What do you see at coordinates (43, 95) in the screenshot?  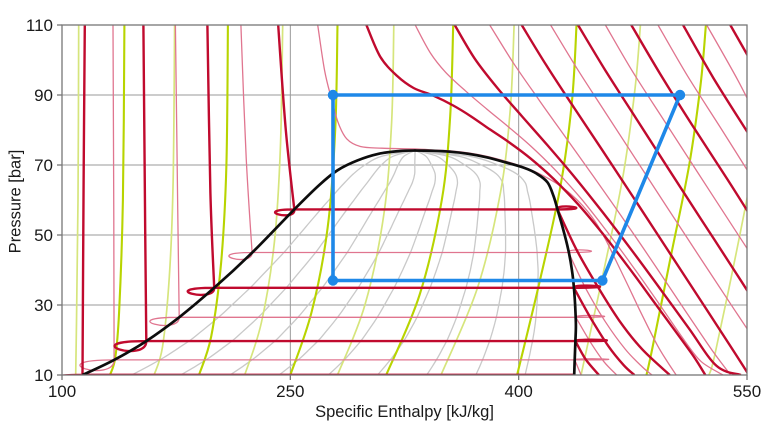 I see `y-tick-label: 90` at bounding box center [43, 95].